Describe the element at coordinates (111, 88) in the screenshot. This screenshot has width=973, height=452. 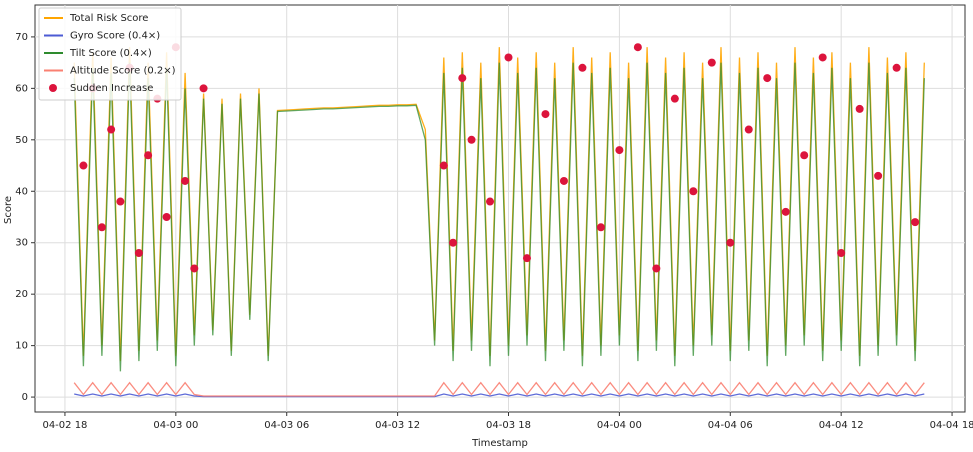
I see `legend-label: Sudden Increase` at that location.